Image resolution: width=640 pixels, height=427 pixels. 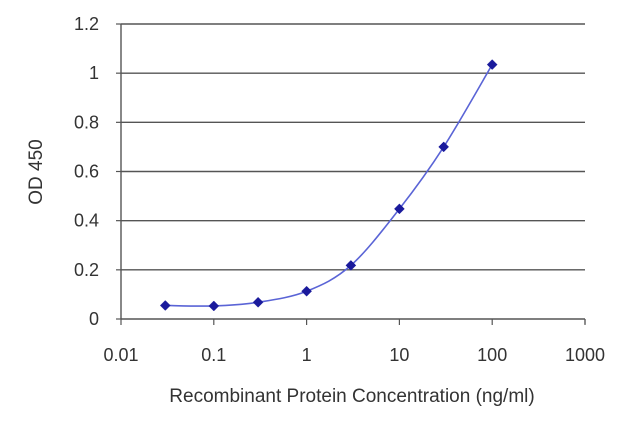 What do you see at coordinates (86, 24) in the screenshot?
I see `y-tick-label: 1.2` at bounding box center [86, 24].